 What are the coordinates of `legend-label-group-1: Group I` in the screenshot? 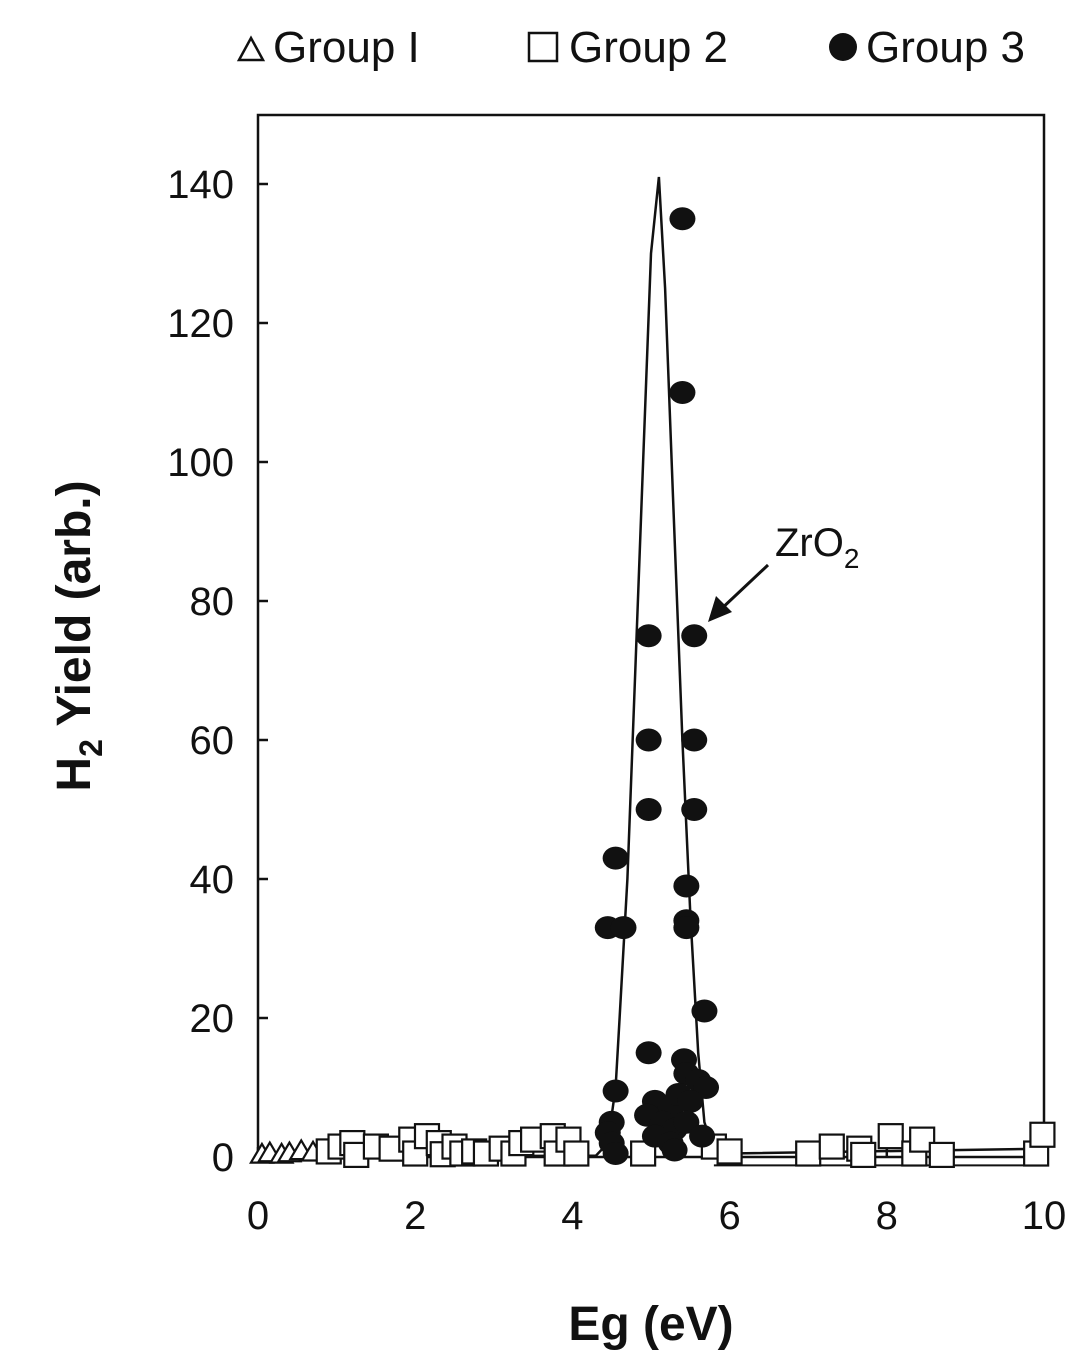 It's located at (346, 47).